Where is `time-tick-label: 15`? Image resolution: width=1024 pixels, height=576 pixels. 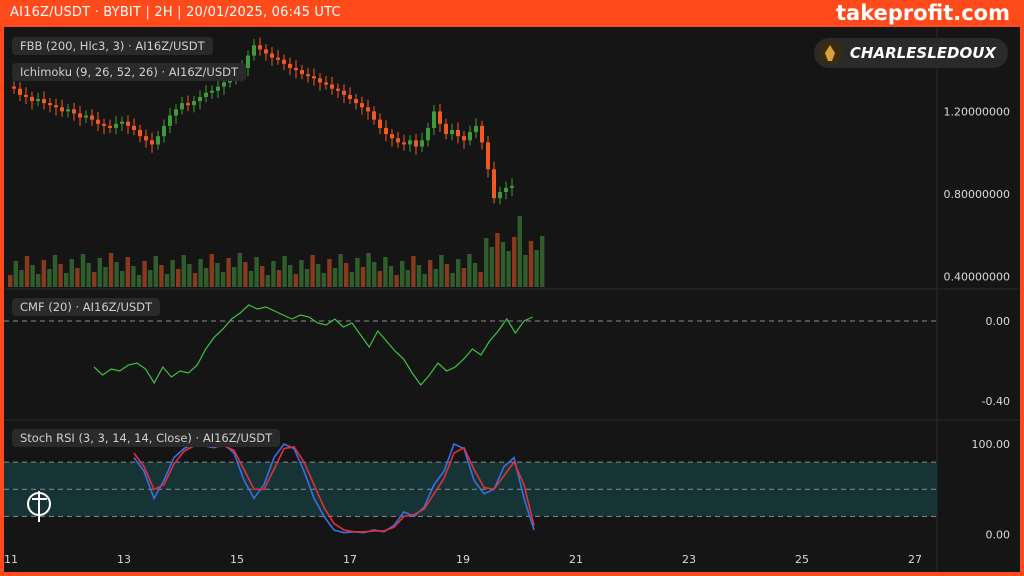
time-tick-label: 15 is located at coordinates (237, 559).